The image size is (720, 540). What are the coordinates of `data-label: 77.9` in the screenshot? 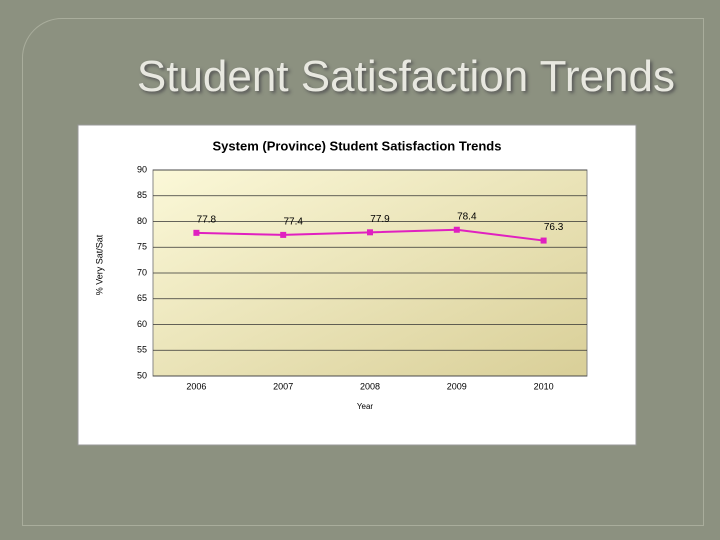 It's located at (380, 219).